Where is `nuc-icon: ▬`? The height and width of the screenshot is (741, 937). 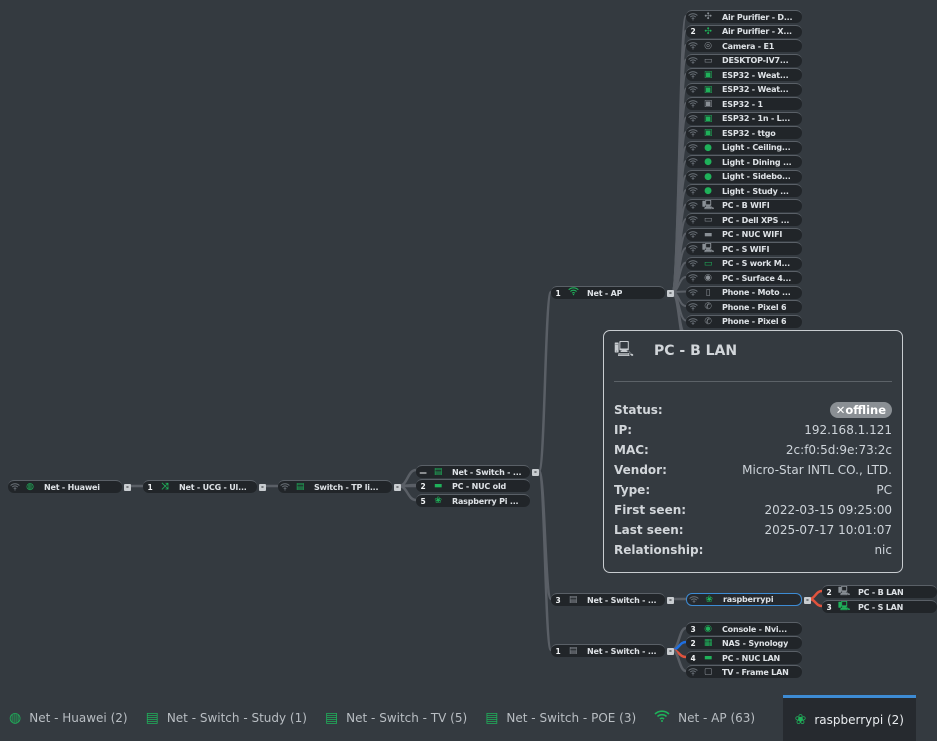 nuc-icon: ▬ is located at coordinates (708, 234).